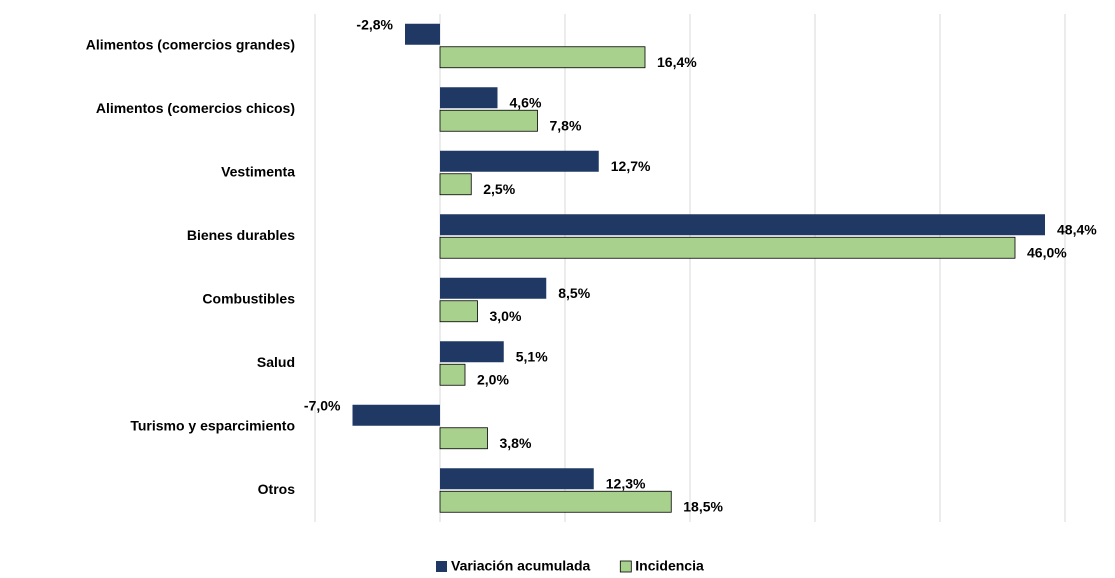 The image size is (1115, 578). I want to click on data-label: -7,0%, so click(322, 405).